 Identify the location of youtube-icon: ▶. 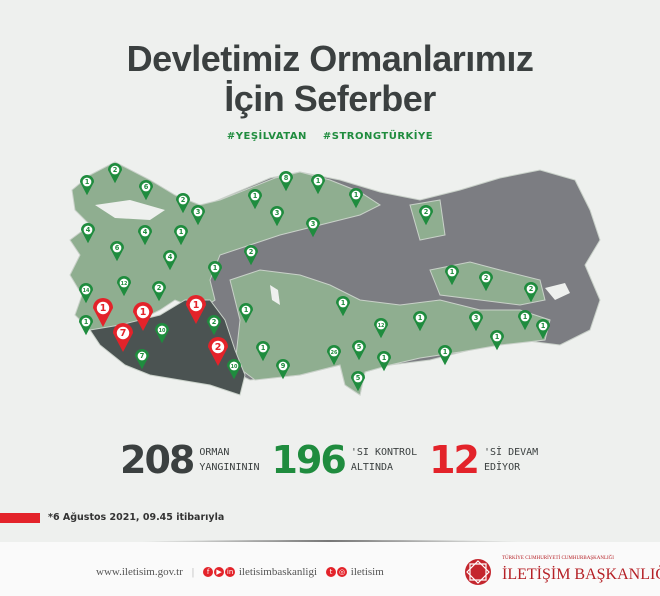
(219, 572).